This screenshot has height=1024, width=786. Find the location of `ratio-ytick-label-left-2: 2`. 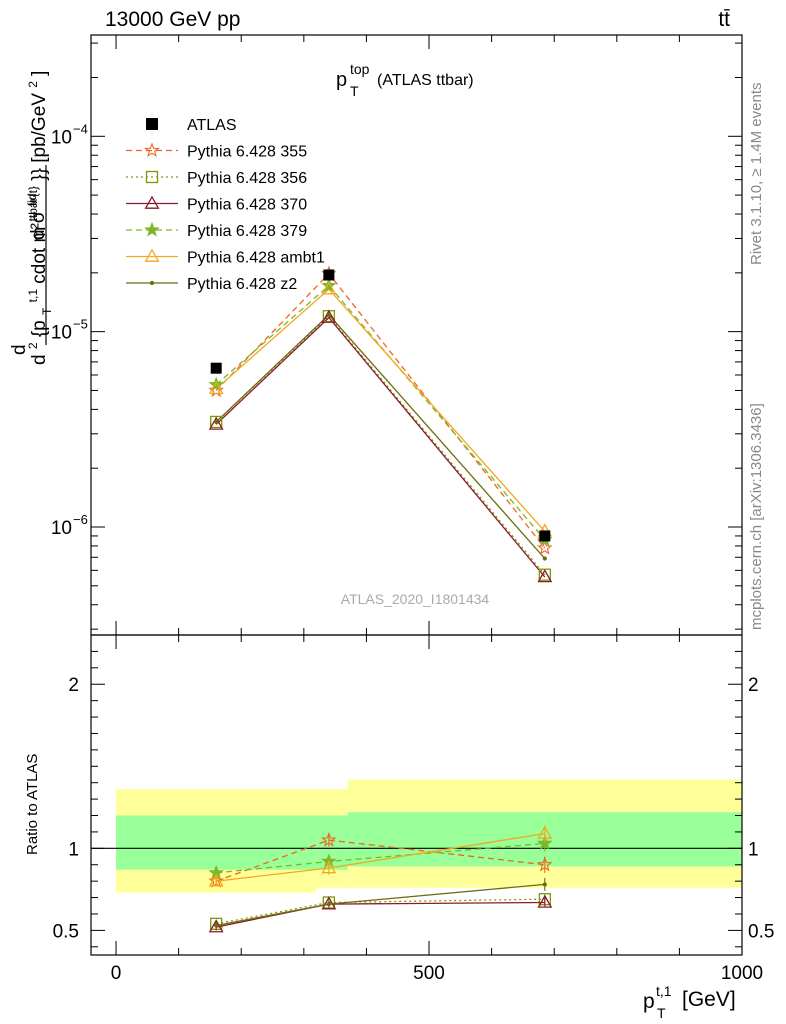

ratio-ytick-label-left-2: 2 is located at coordinates (73, 685).